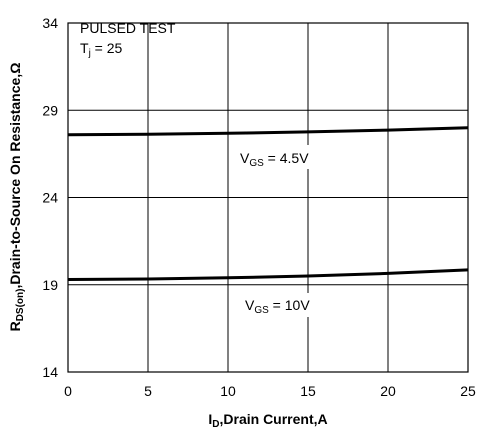 This screenshot has height=434, width=479. Describe the element at coordinates (50, 285) in the screenshot. I see `y-tick-label: 19` at that location.